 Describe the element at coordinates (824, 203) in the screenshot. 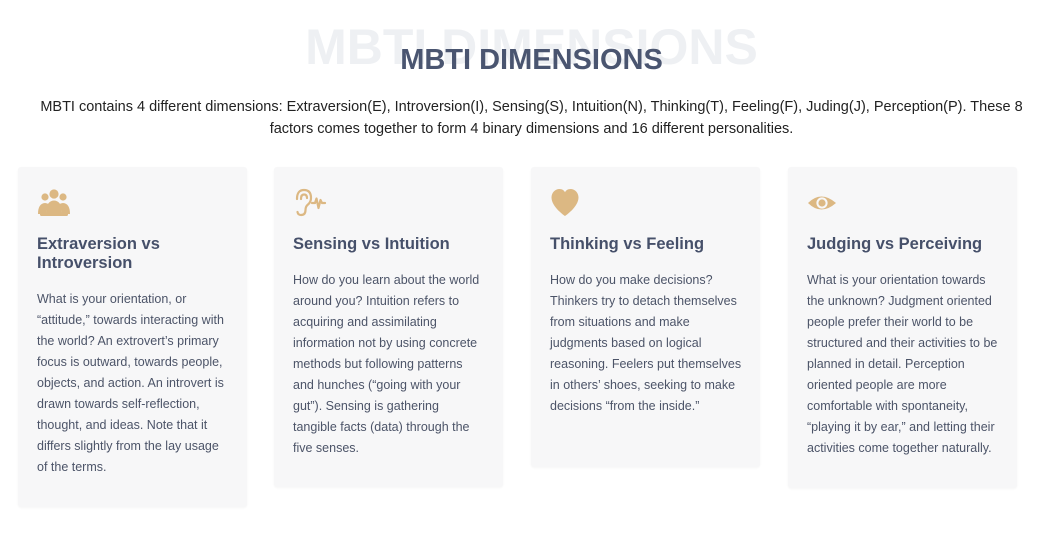

I see `eye-icon` at that location.